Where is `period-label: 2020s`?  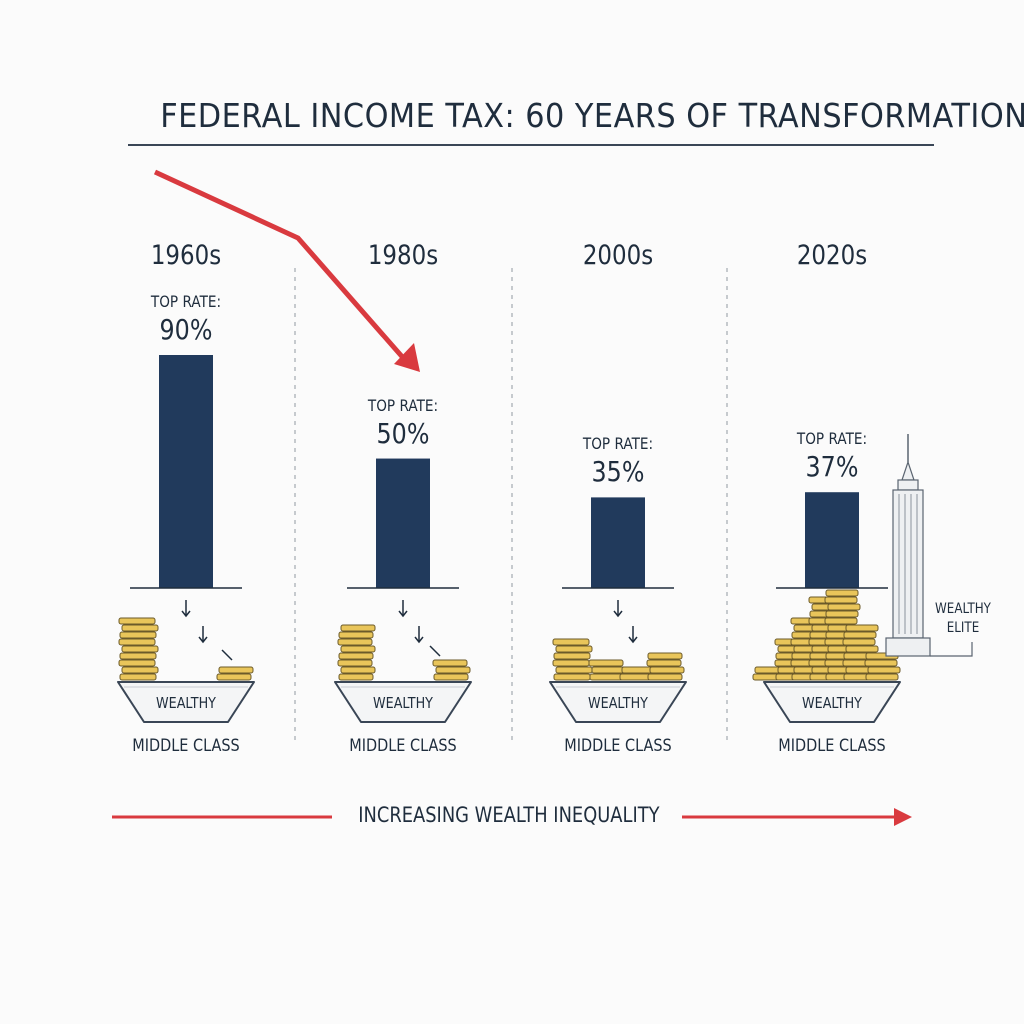 period-label: 2020s is located at coordinates (832, 255).